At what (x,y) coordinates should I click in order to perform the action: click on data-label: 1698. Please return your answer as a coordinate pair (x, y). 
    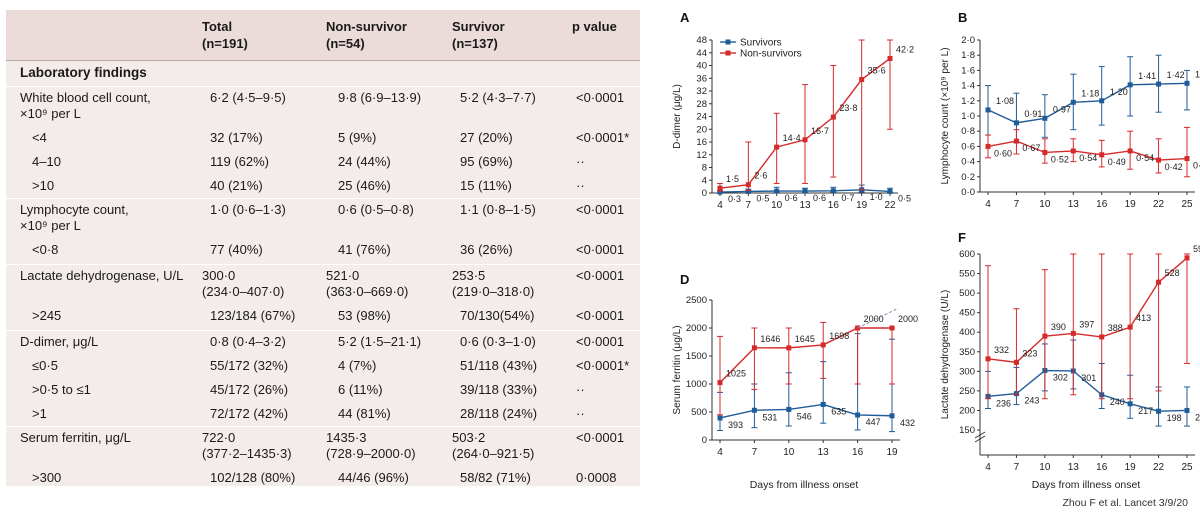
    Looking at the image, I should click on (839, 336).